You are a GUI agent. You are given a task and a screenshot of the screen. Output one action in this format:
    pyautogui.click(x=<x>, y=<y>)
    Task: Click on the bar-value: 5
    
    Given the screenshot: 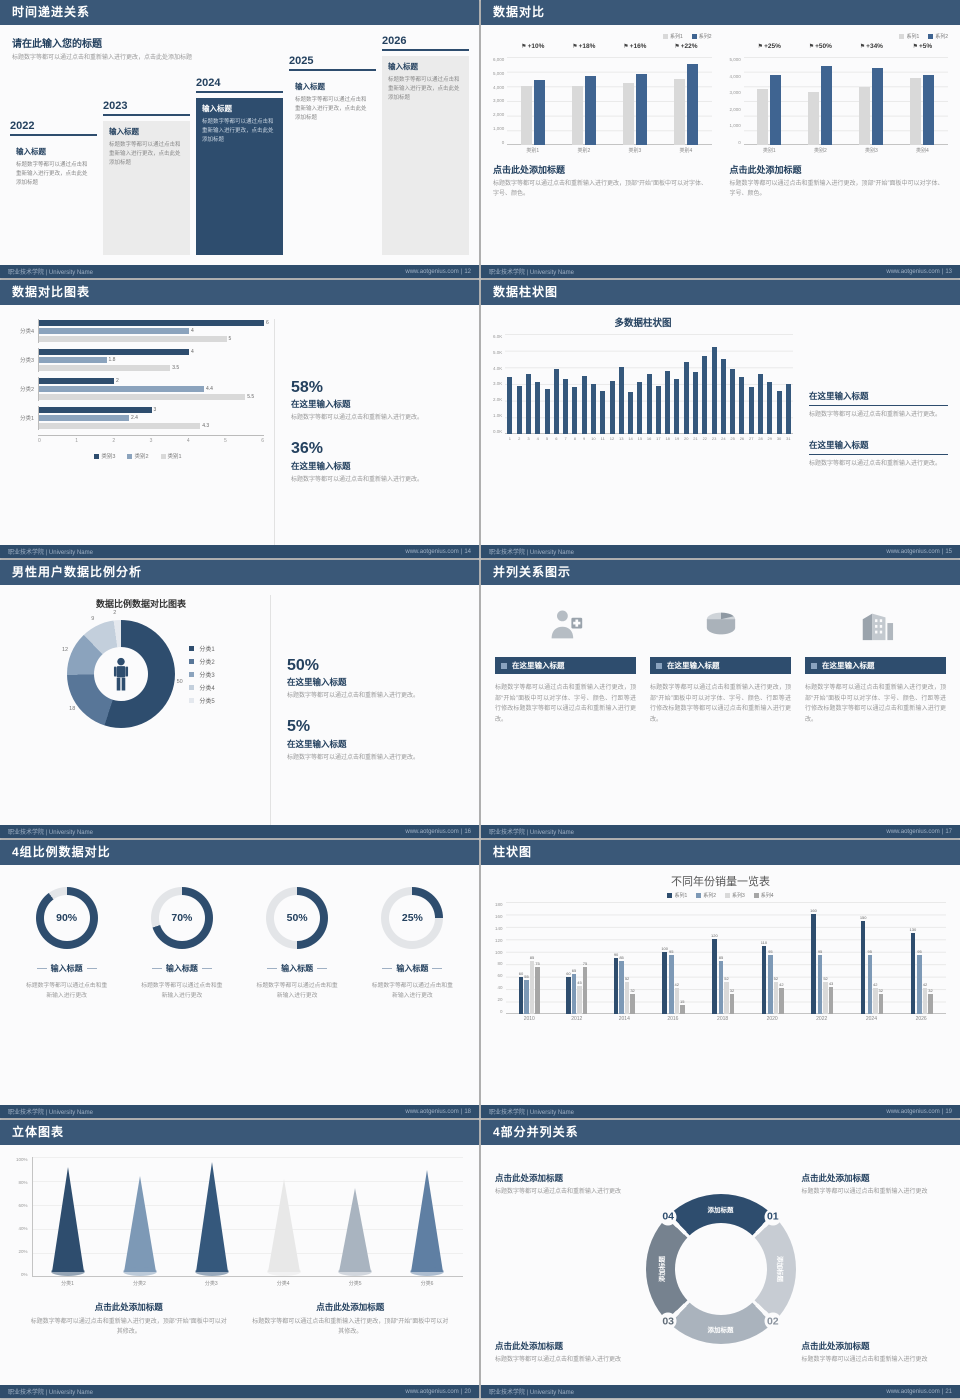 What is the action you would take?
    pyautogui.click(x=230, y=339)
    